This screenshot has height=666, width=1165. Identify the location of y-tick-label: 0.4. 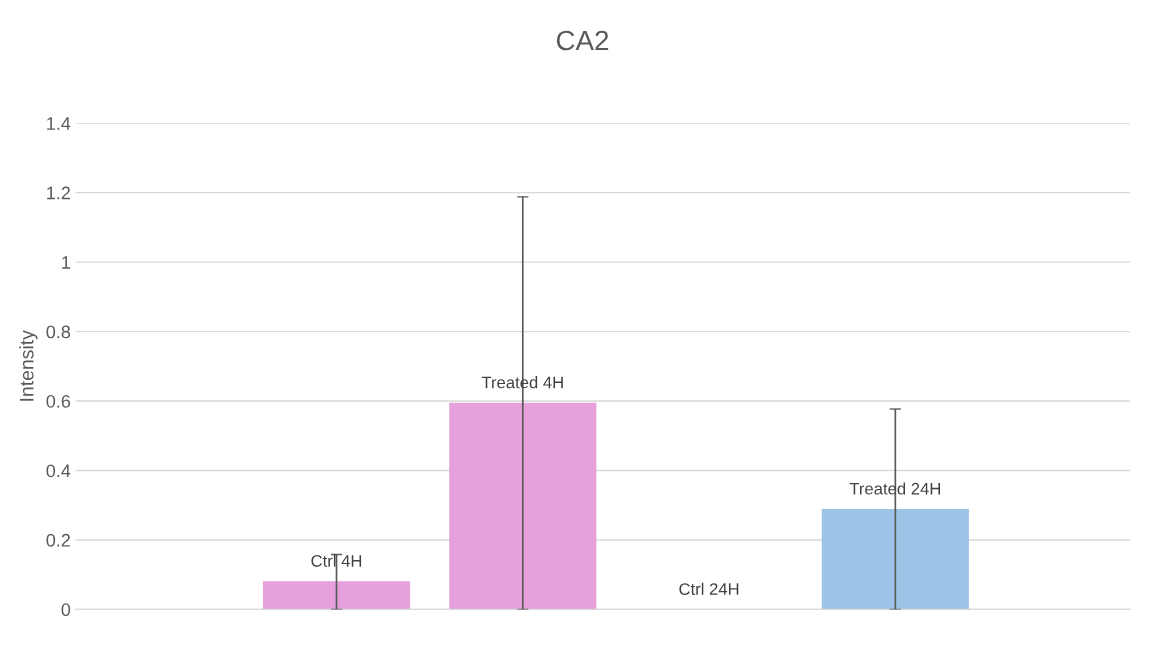
(58, 471).